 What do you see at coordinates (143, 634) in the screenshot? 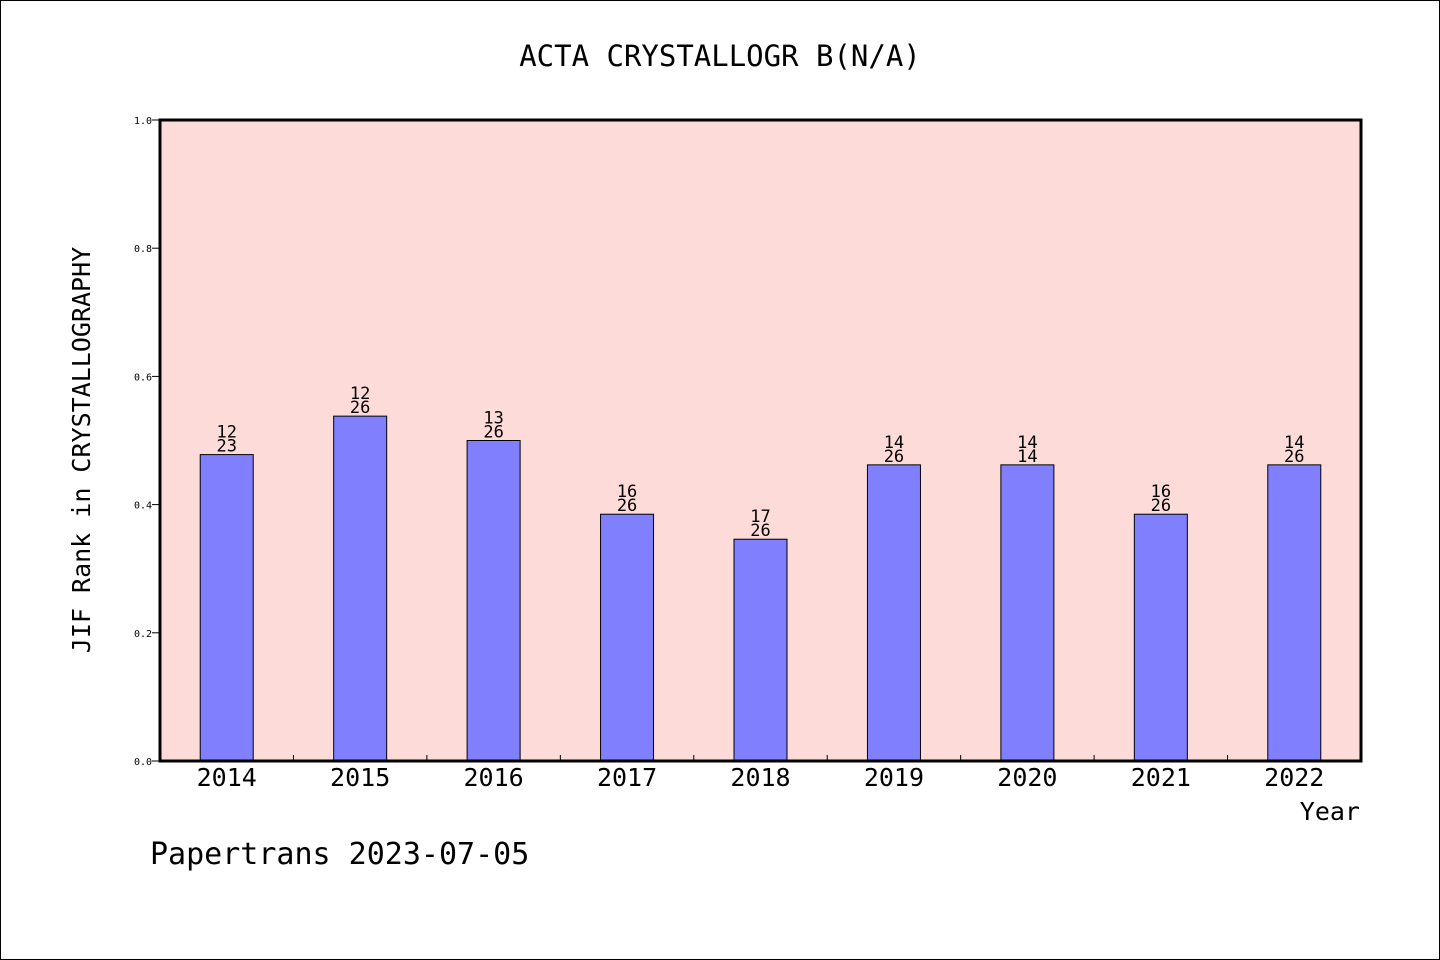
I see `y-tick-label: 0.2` at bounding box center [143, 634].